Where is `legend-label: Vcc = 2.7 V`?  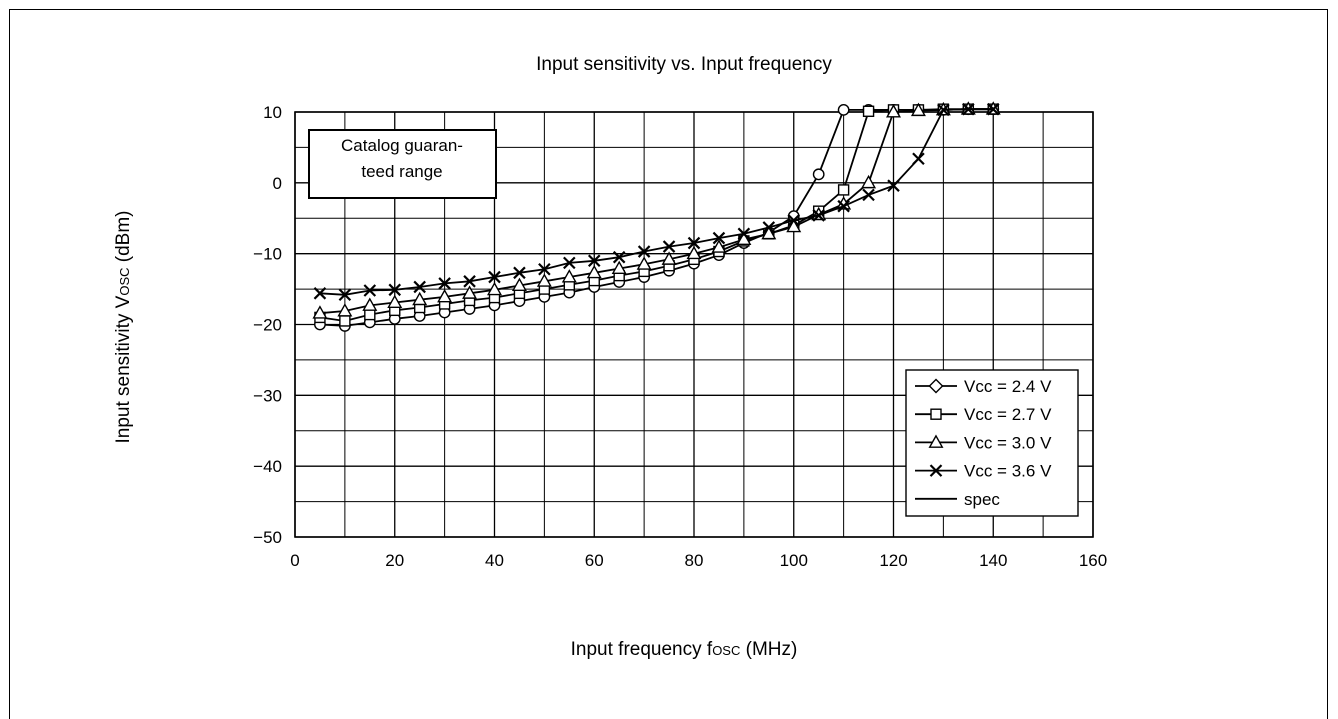 legend-label: Vcc = 2.7 V is located at coordinates (1008, 414).